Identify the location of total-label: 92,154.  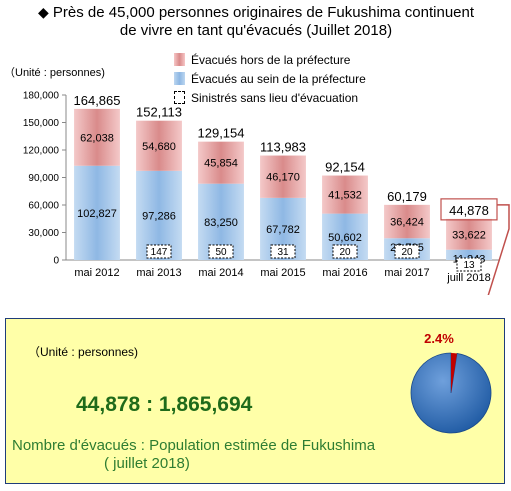
(345, 167).